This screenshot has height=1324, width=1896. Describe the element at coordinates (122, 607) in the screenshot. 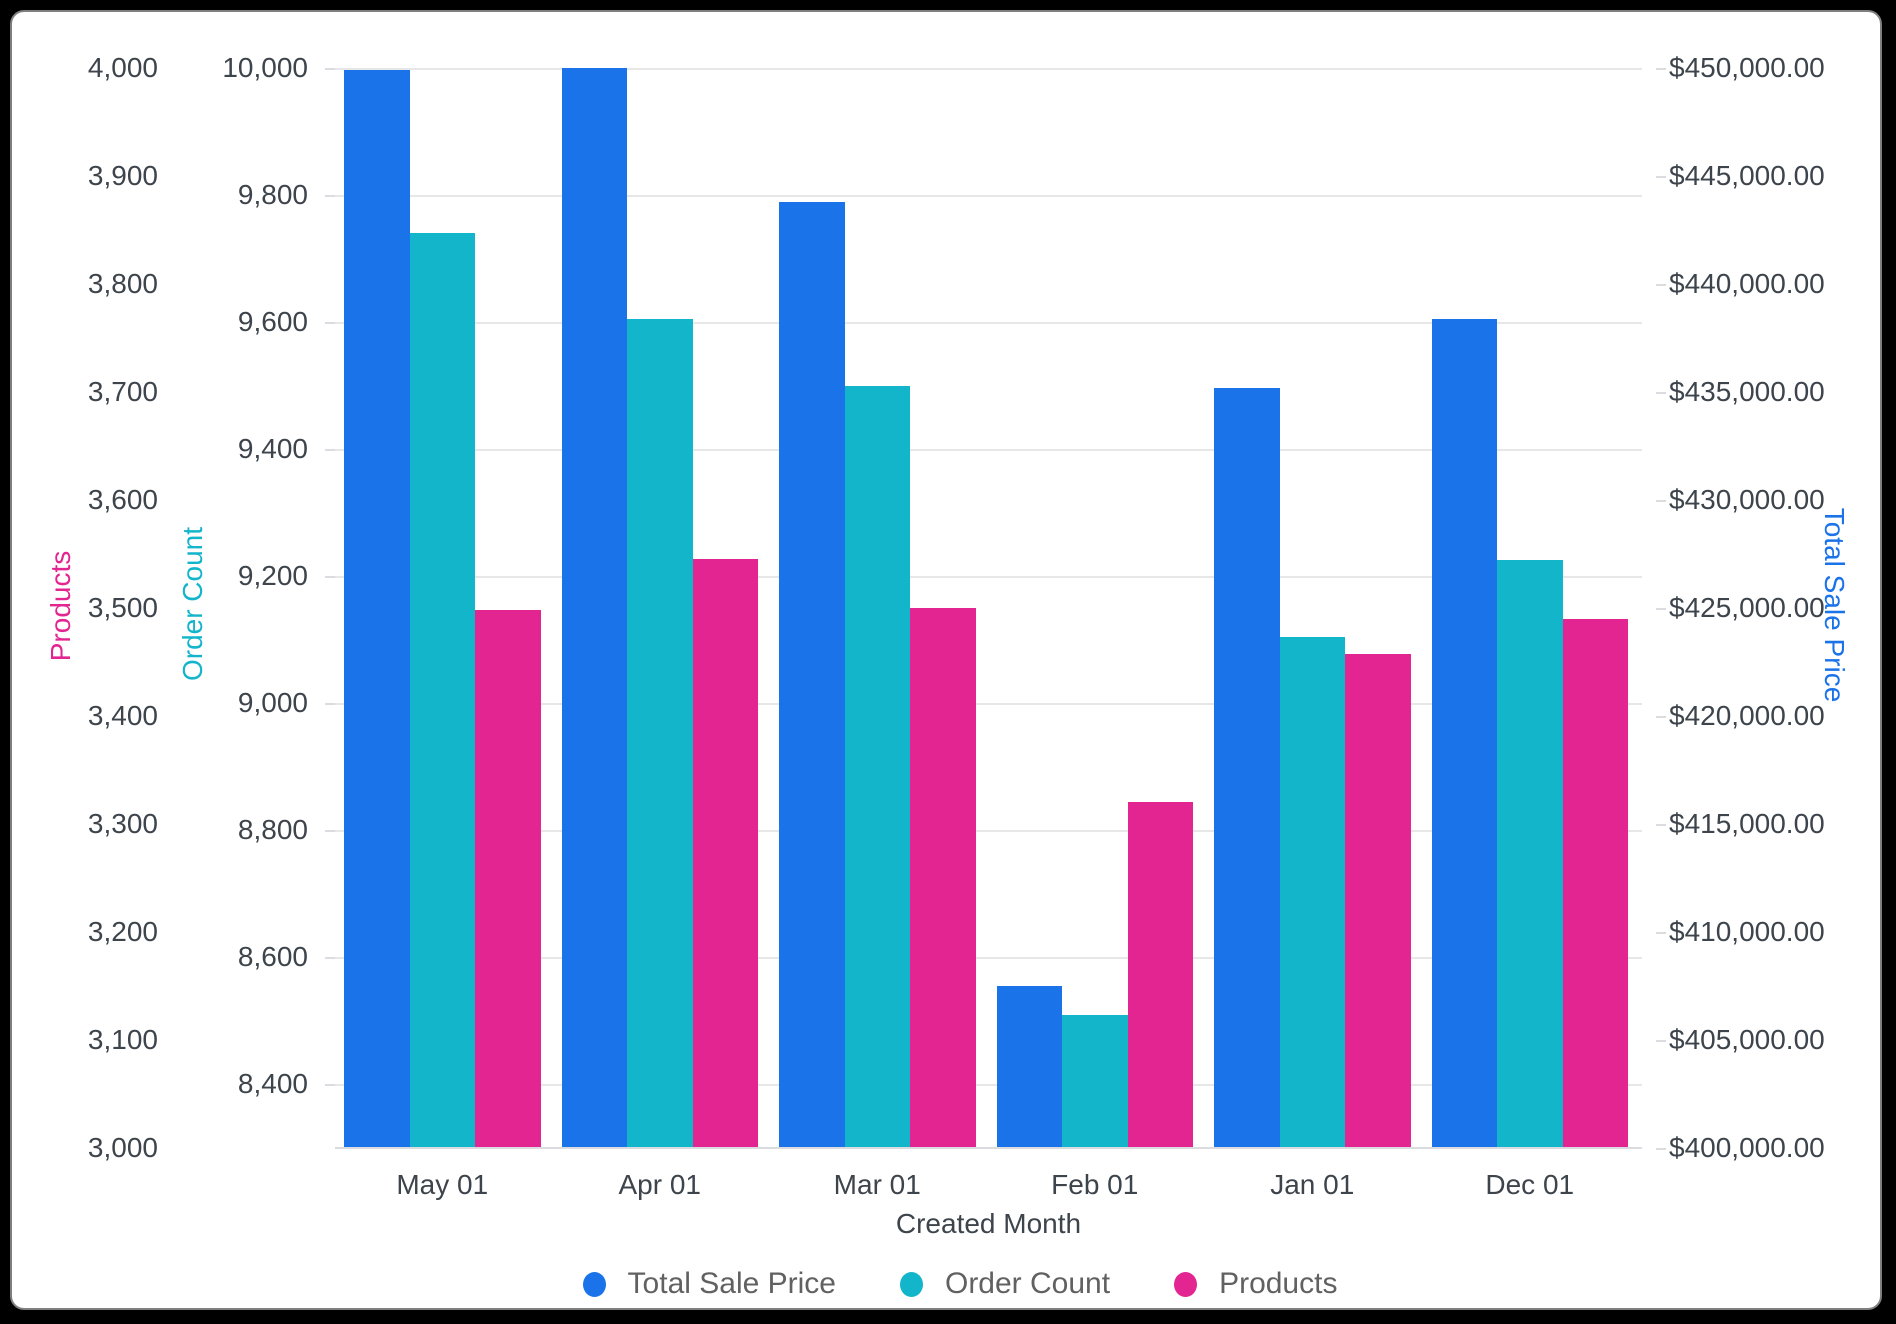

I see `y-tick-label: 3,500` at that location.